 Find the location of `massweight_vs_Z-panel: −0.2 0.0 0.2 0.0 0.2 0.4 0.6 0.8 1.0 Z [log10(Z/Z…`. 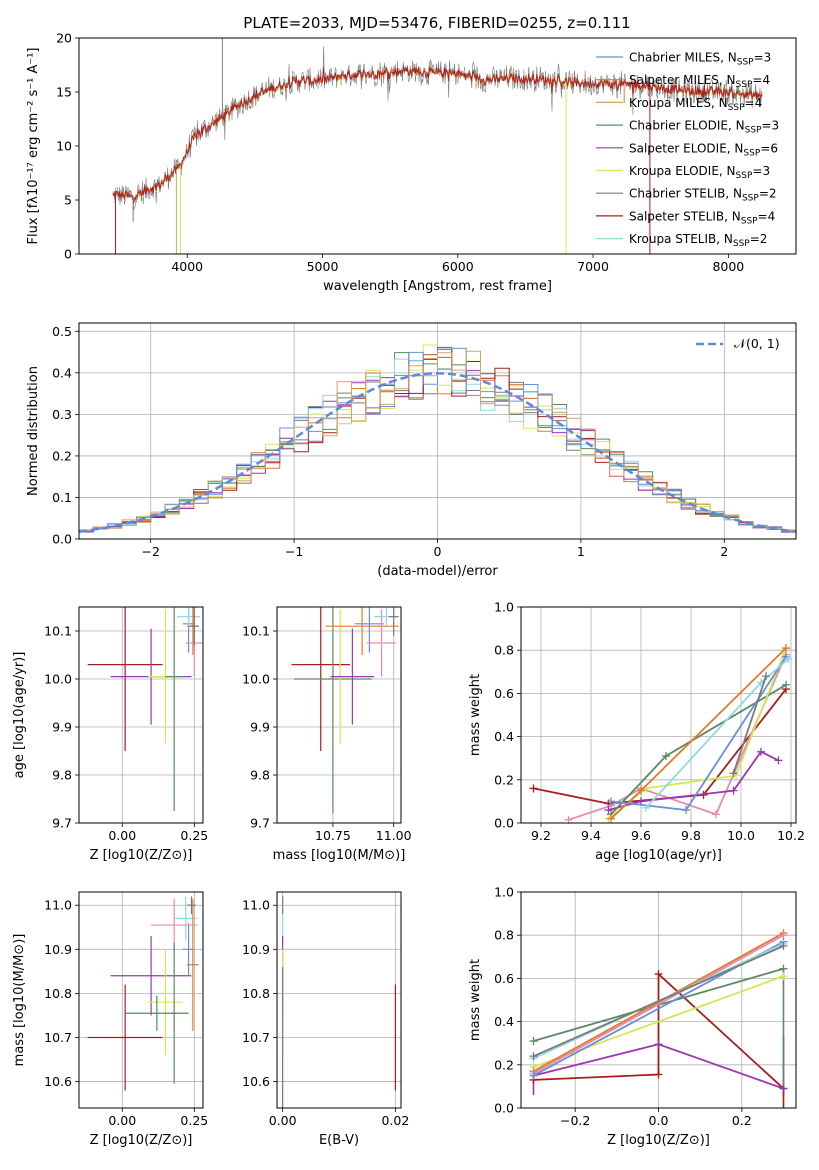

massweight_vs_Z-panel: −0.2 0.0 0.2 0.0 0.2 0.4 0.6 0.8 1.0 Z [log10(Z/Z… is located at coordinates (632, 1016).